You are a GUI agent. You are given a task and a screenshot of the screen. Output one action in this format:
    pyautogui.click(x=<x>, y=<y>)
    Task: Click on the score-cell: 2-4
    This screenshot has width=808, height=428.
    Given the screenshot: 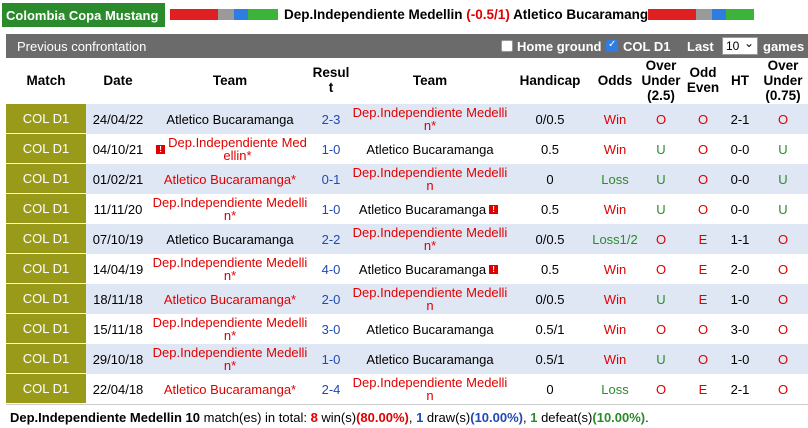 What is the action you would take?
    pyautogui.click(x=331, y=389)
    